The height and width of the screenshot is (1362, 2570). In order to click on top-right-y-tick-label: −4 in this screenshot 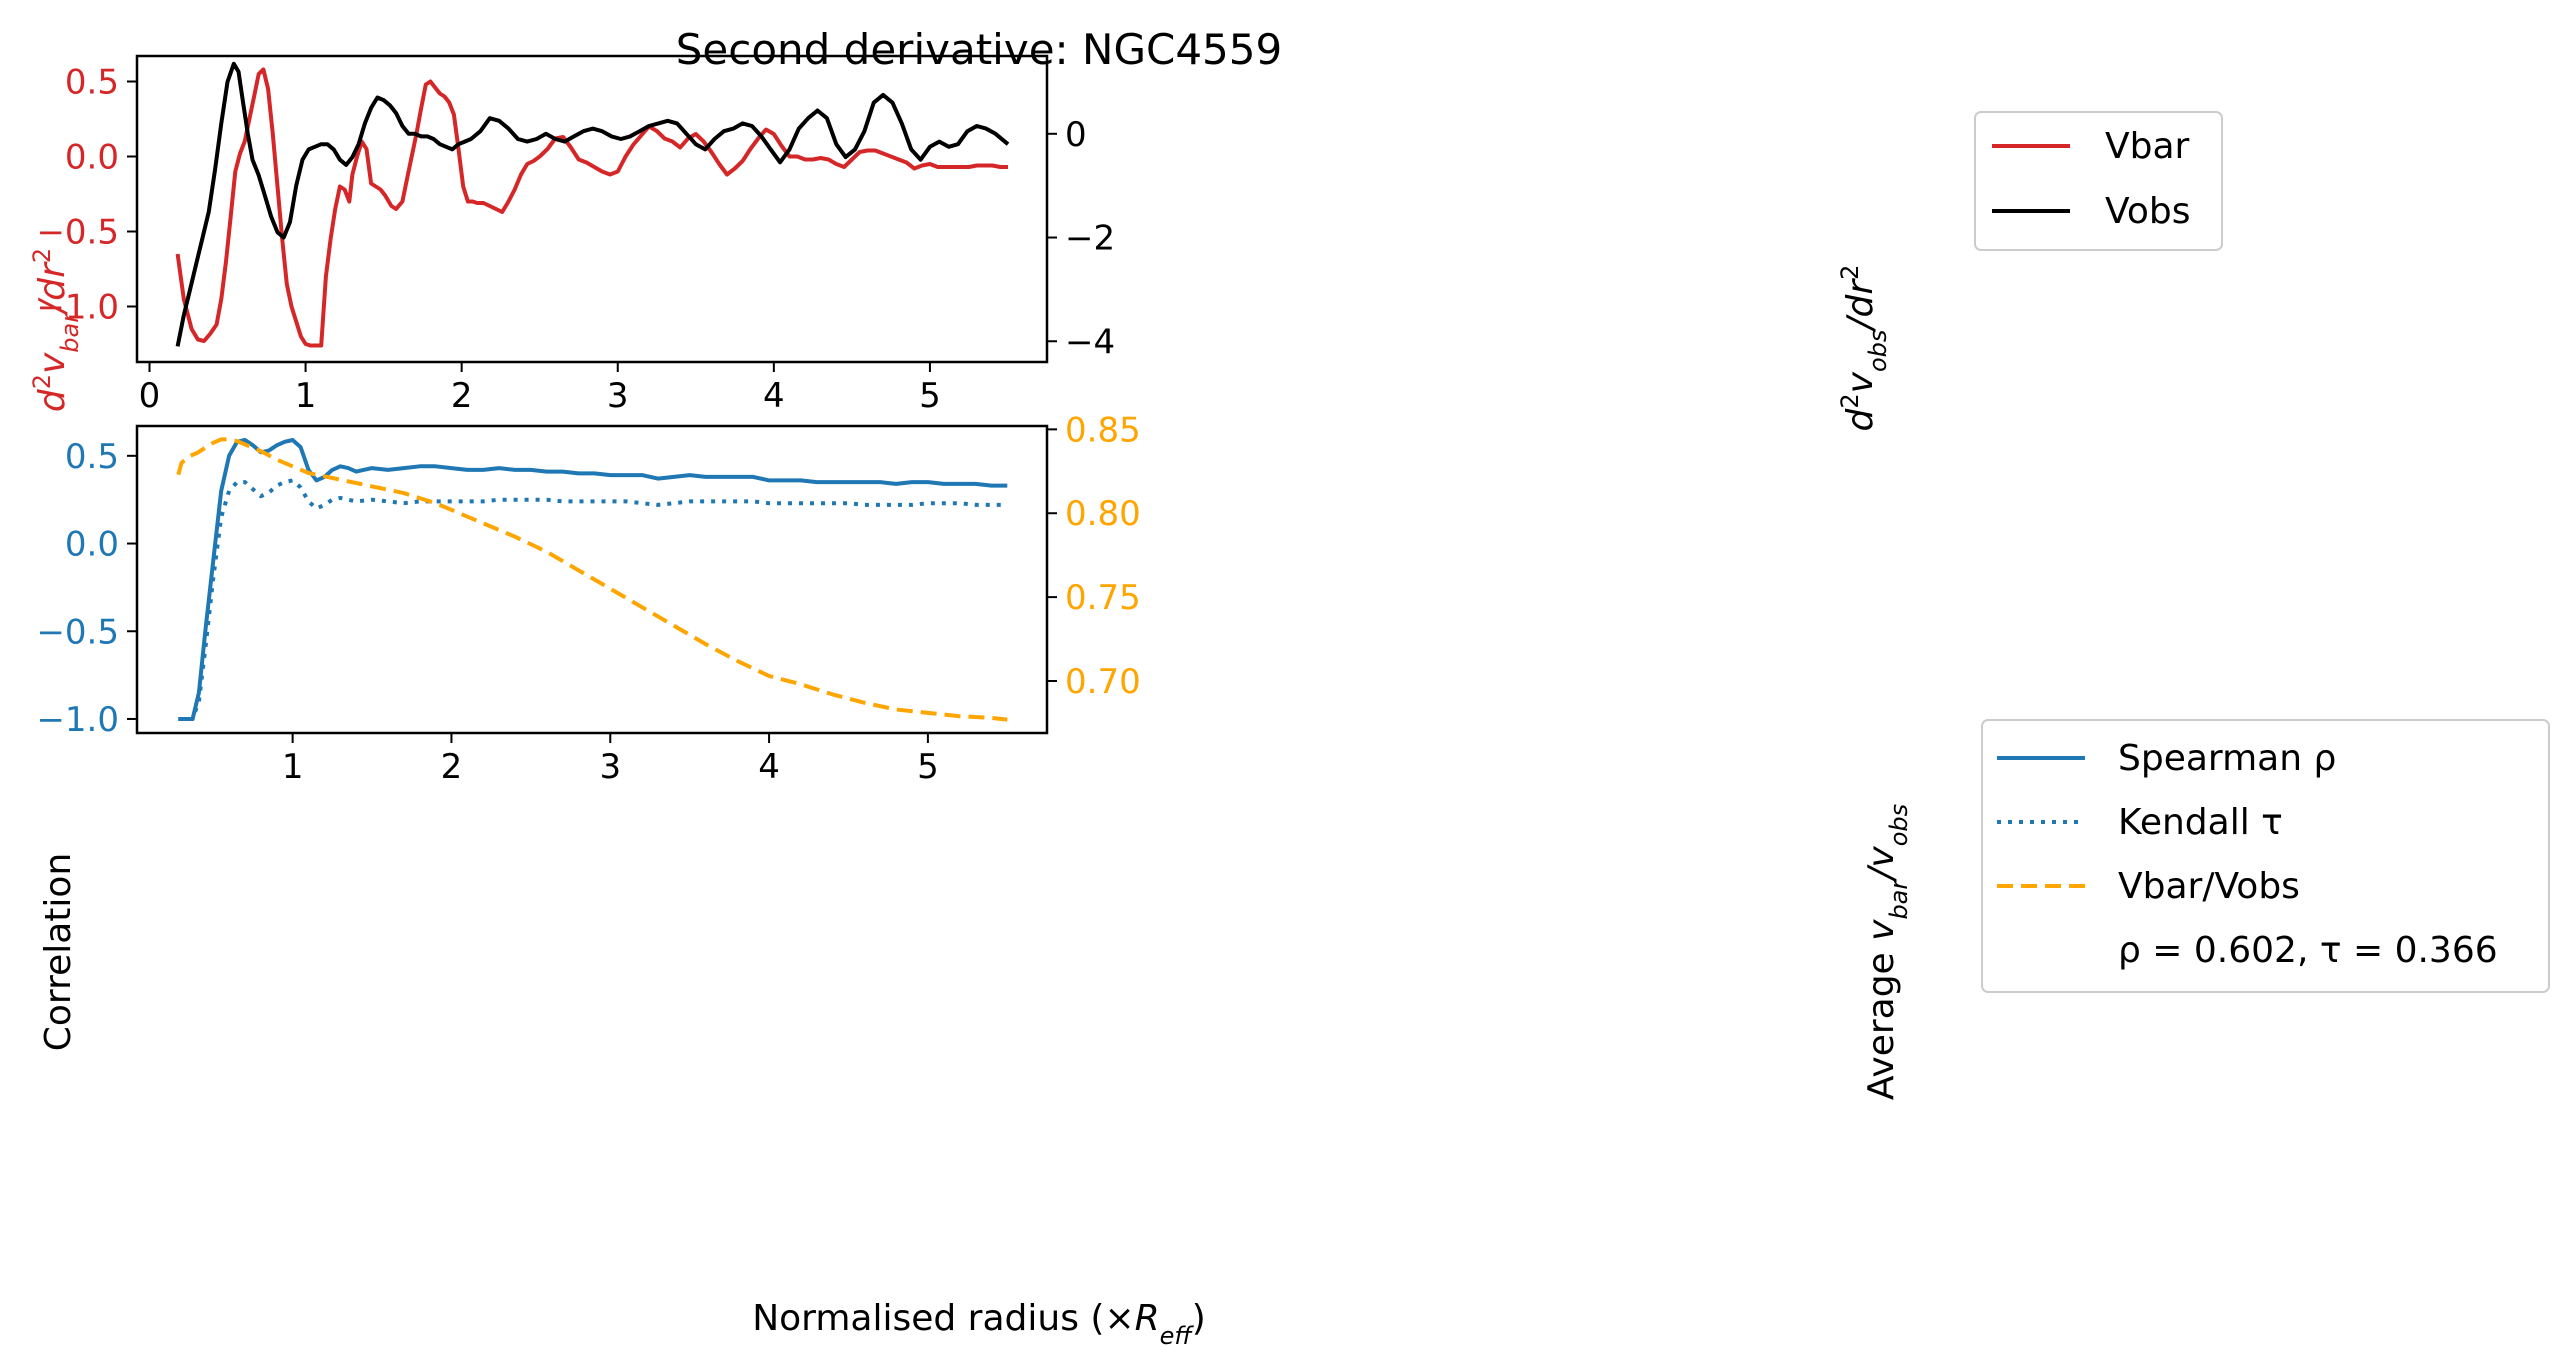, I will do `click(1090, 342)`.